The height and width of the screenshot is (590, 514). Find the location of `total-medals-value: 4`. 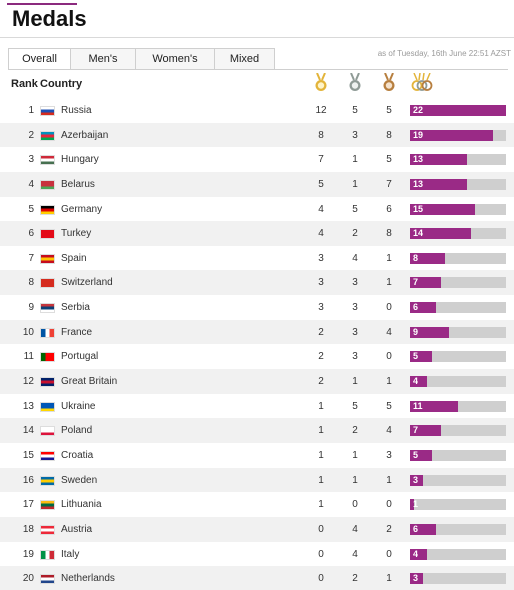

total-medals-value: 4 is located at coordinates (416, 381).